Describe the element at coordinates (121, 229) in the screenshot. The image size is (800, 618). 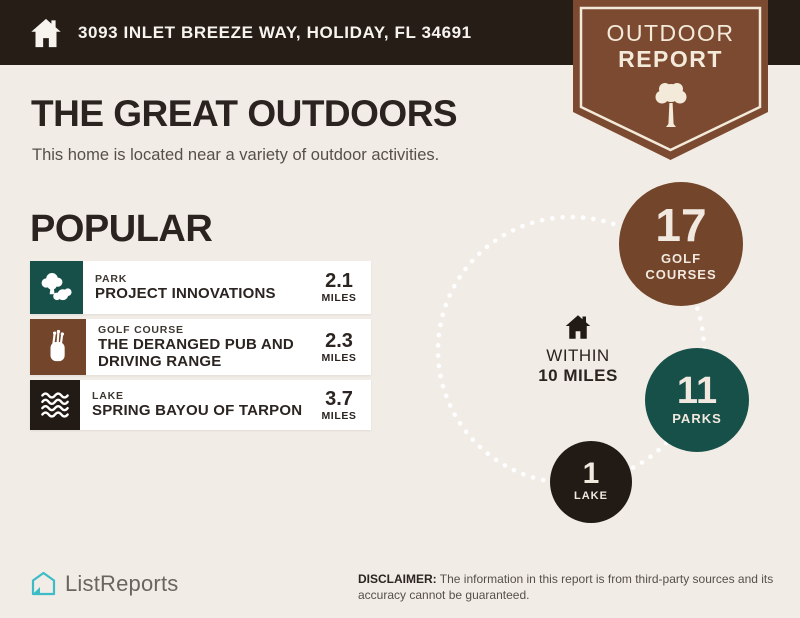
I see `popular-heading: POPULAR` at that location.